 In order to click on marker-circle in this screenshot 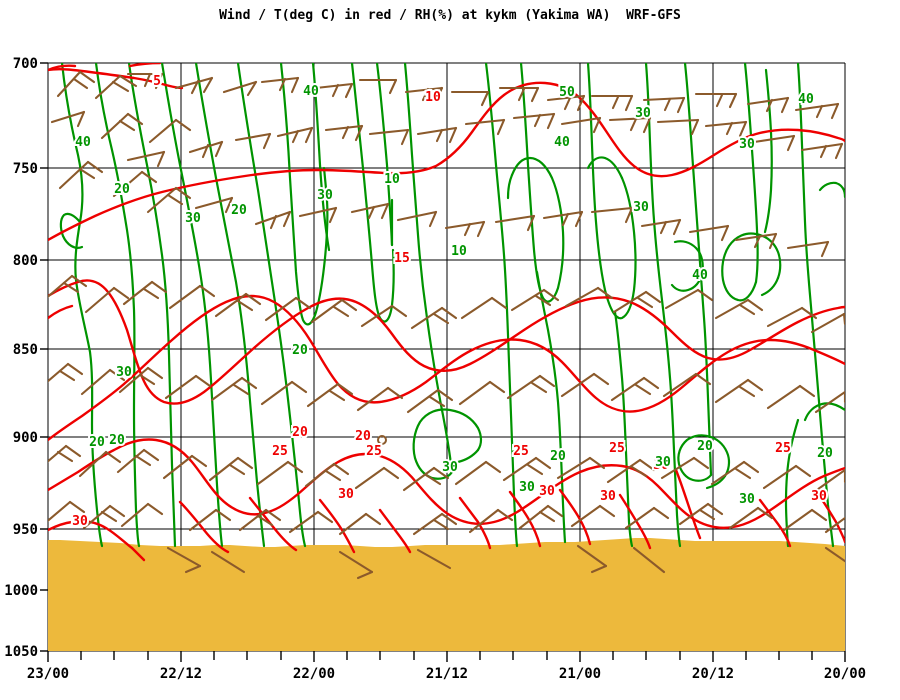, I will do `click(382, 440)`.